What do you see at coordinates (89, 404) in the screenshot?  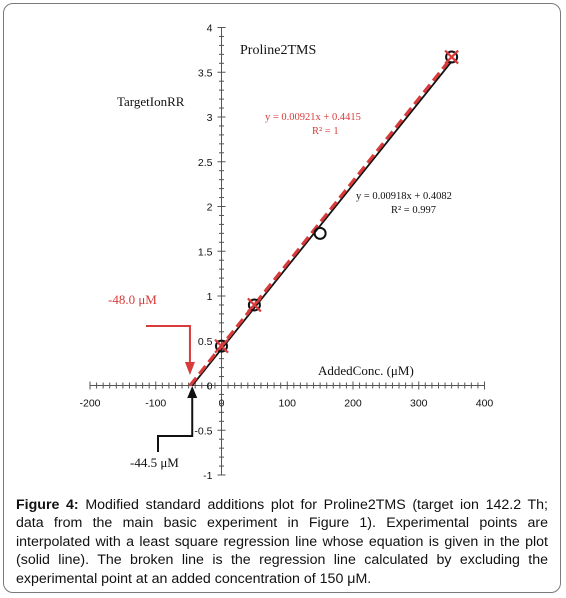 I see `x-tick-label: -200` at bounding box center [89, 404].